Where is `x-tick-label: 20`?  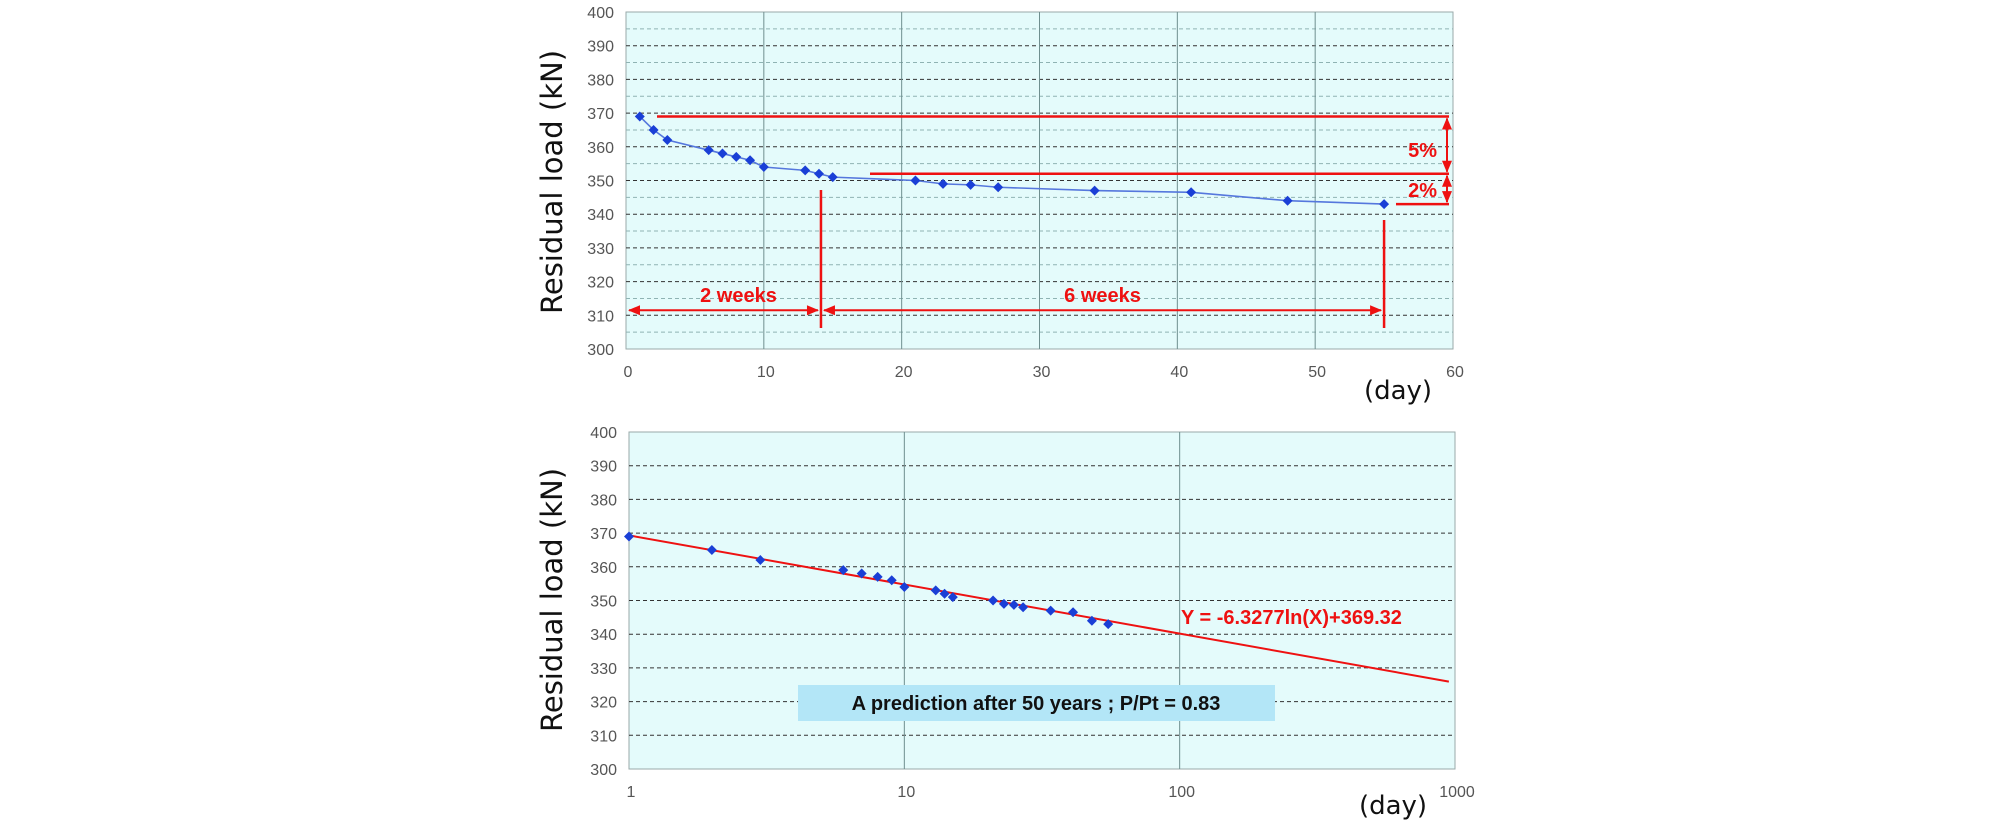
x-tick-label: 20 is located at coordinates (904, 372).